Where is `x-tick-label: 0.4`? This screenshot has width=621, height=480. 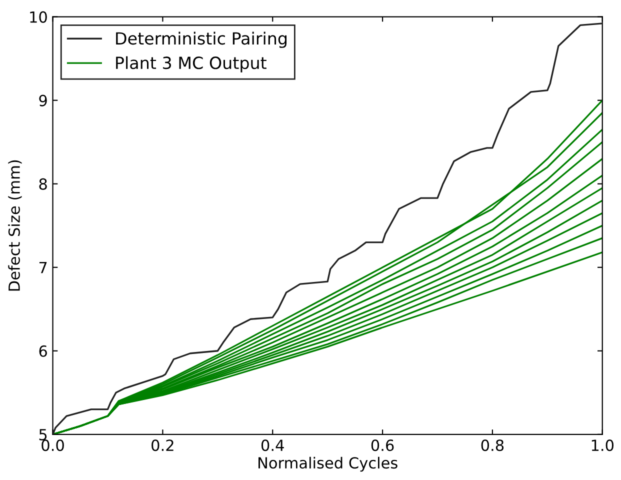
x-tick-label: 0.4 is located at coordinates (272, 446).